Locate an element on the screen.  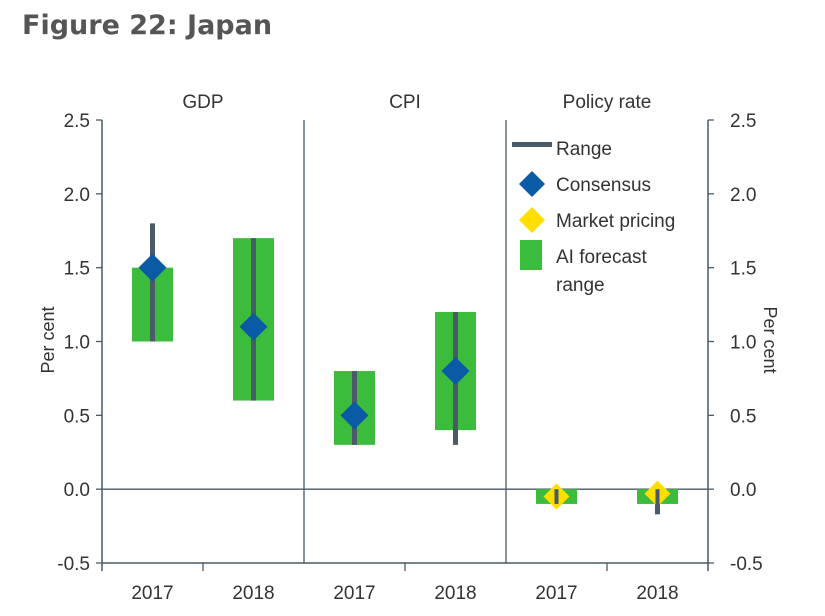
legend-ai-forecast-swatch is located at coordinates (531, 255).